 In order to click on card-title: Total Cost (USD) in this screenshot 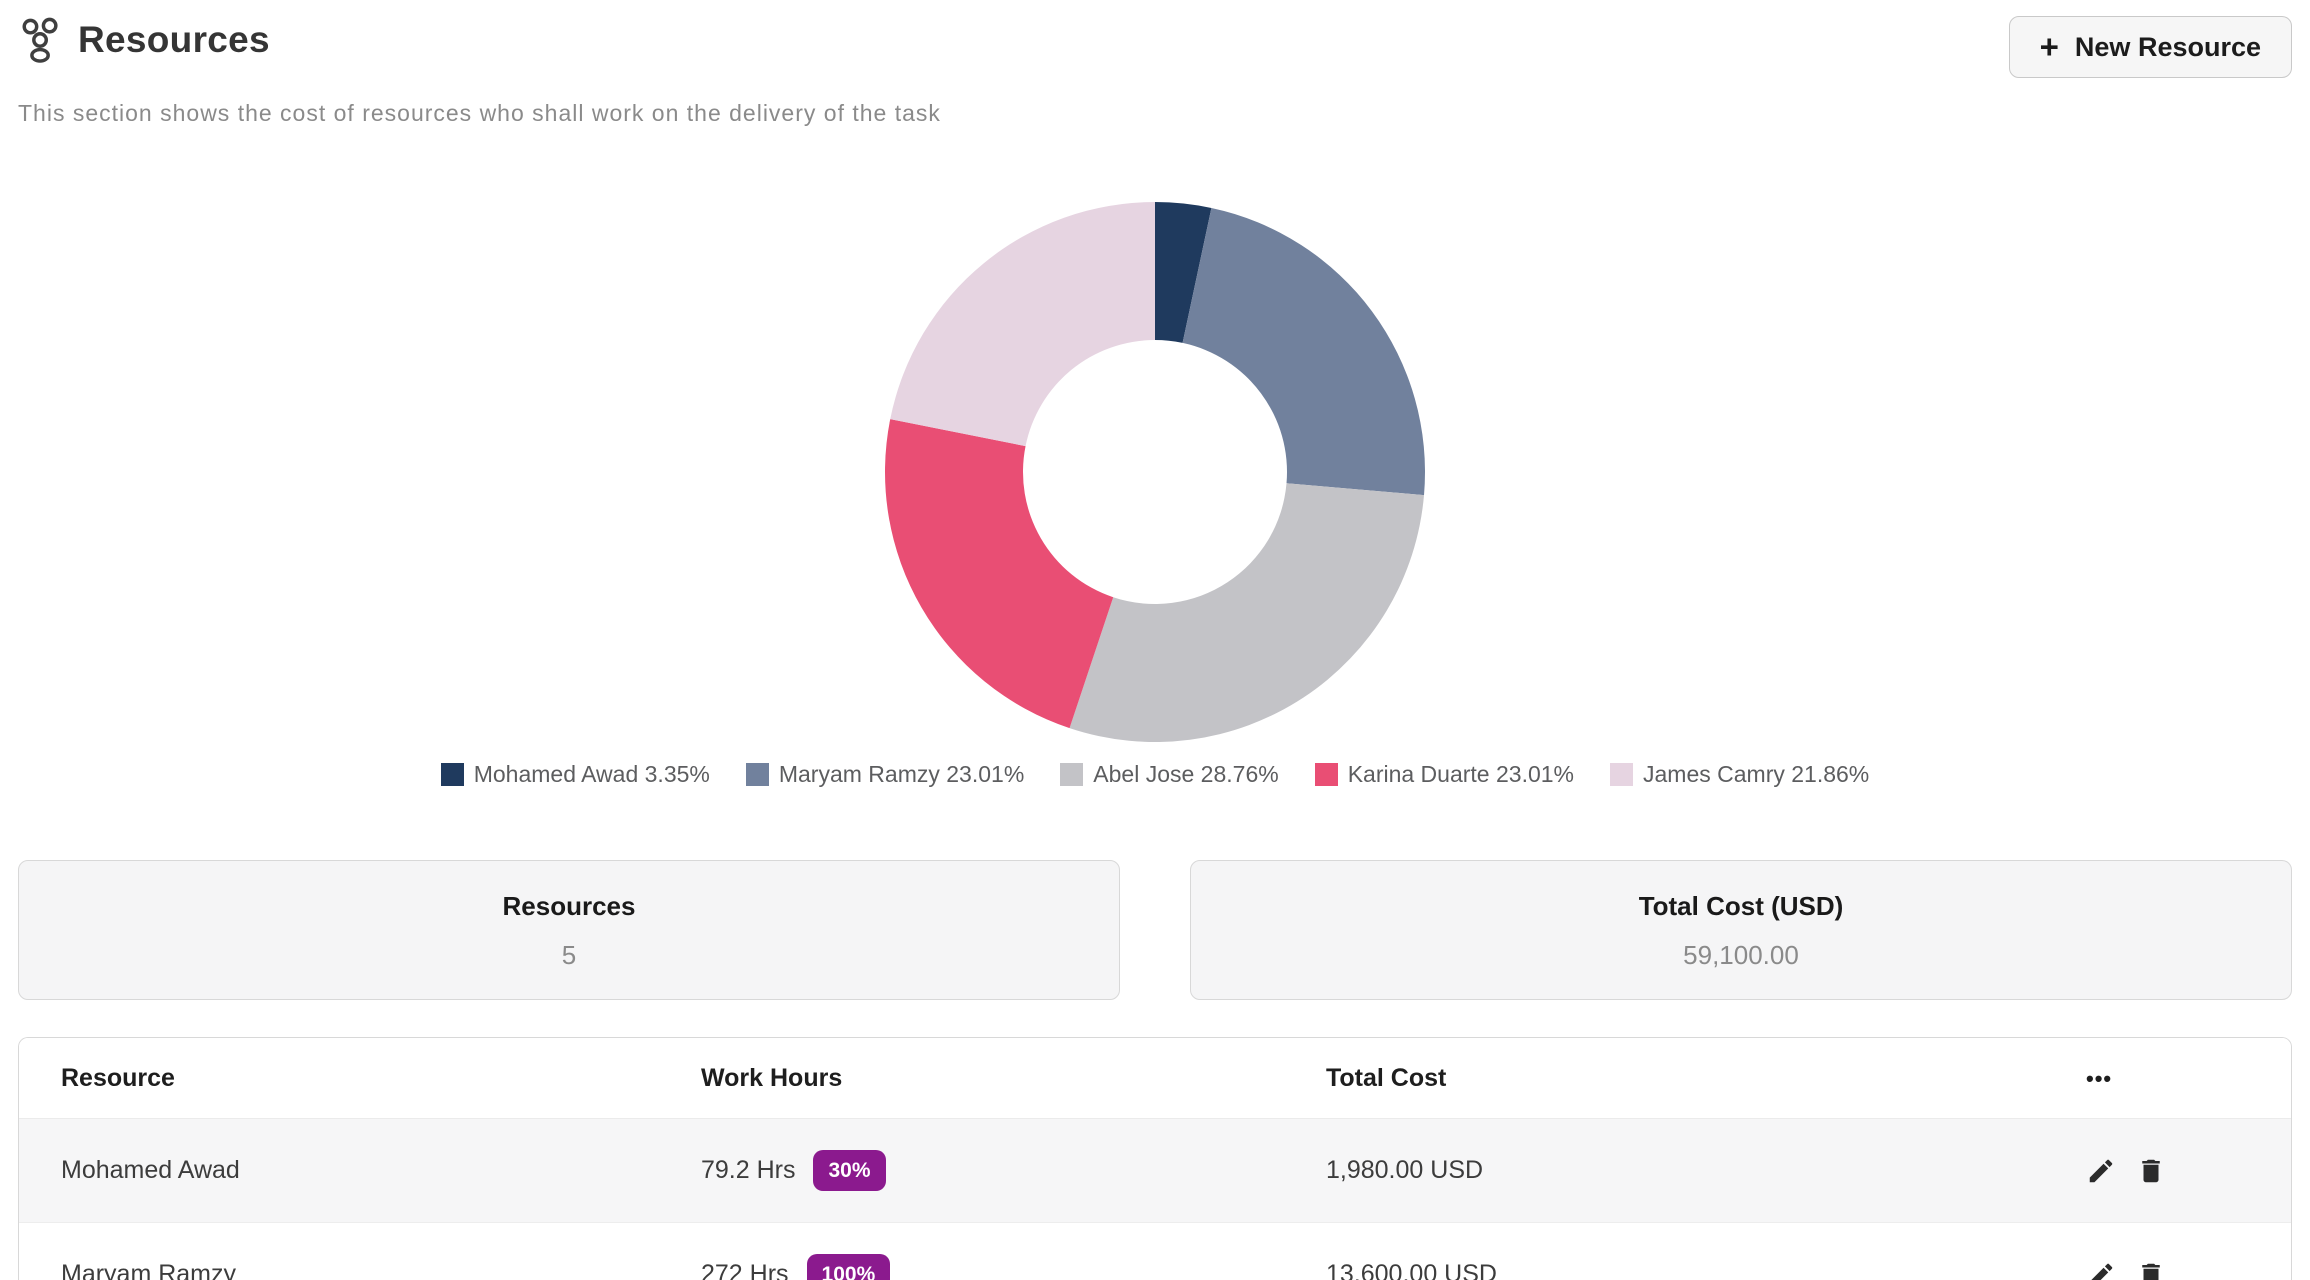, I will do `click(1741, 906)`.